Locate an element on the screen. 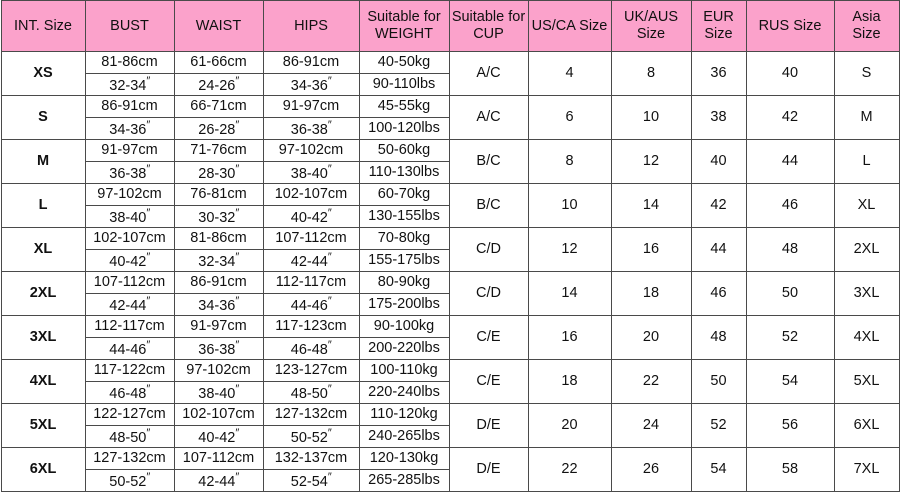 The image size is (900, 492). cell-waist-inch: 36-38″ is located at coordinates (218, 348).